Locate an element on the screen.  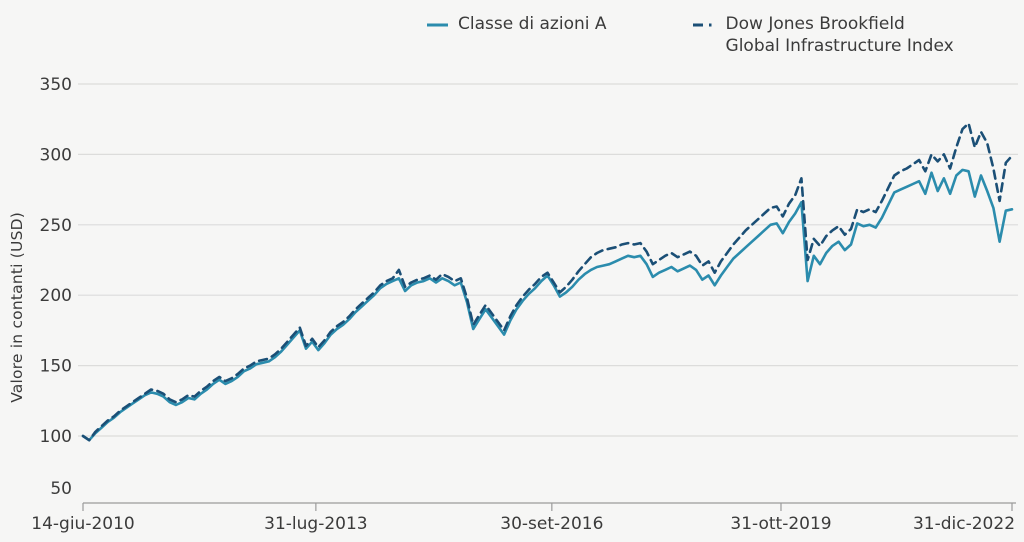
x-tick-label: 31-lug-2013 is located at coordinates (315, 524).